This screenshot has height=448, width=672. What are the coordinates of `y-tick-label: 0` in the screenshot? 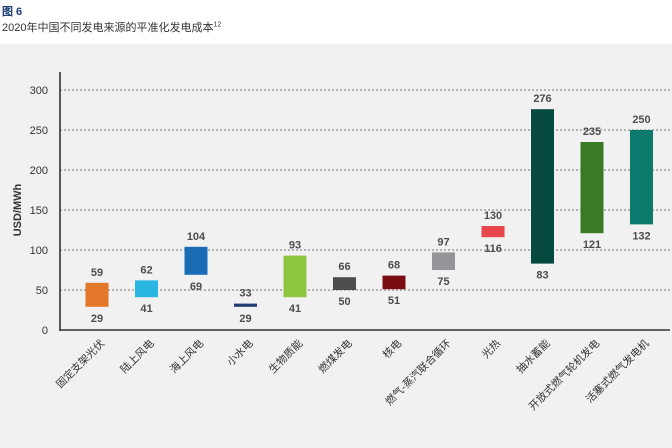 It's located at (45, 331).